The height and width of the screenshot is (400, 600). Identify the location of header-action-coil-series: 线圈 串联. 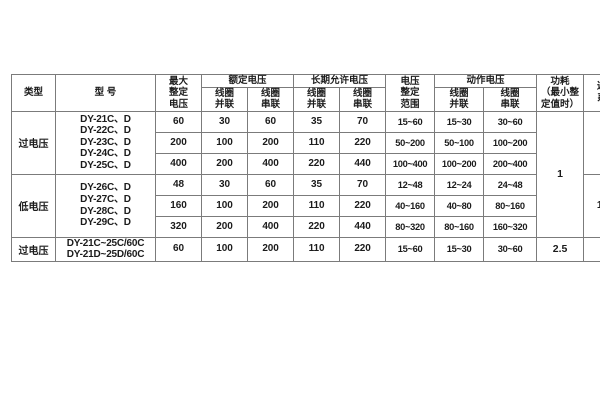
(510, 99).